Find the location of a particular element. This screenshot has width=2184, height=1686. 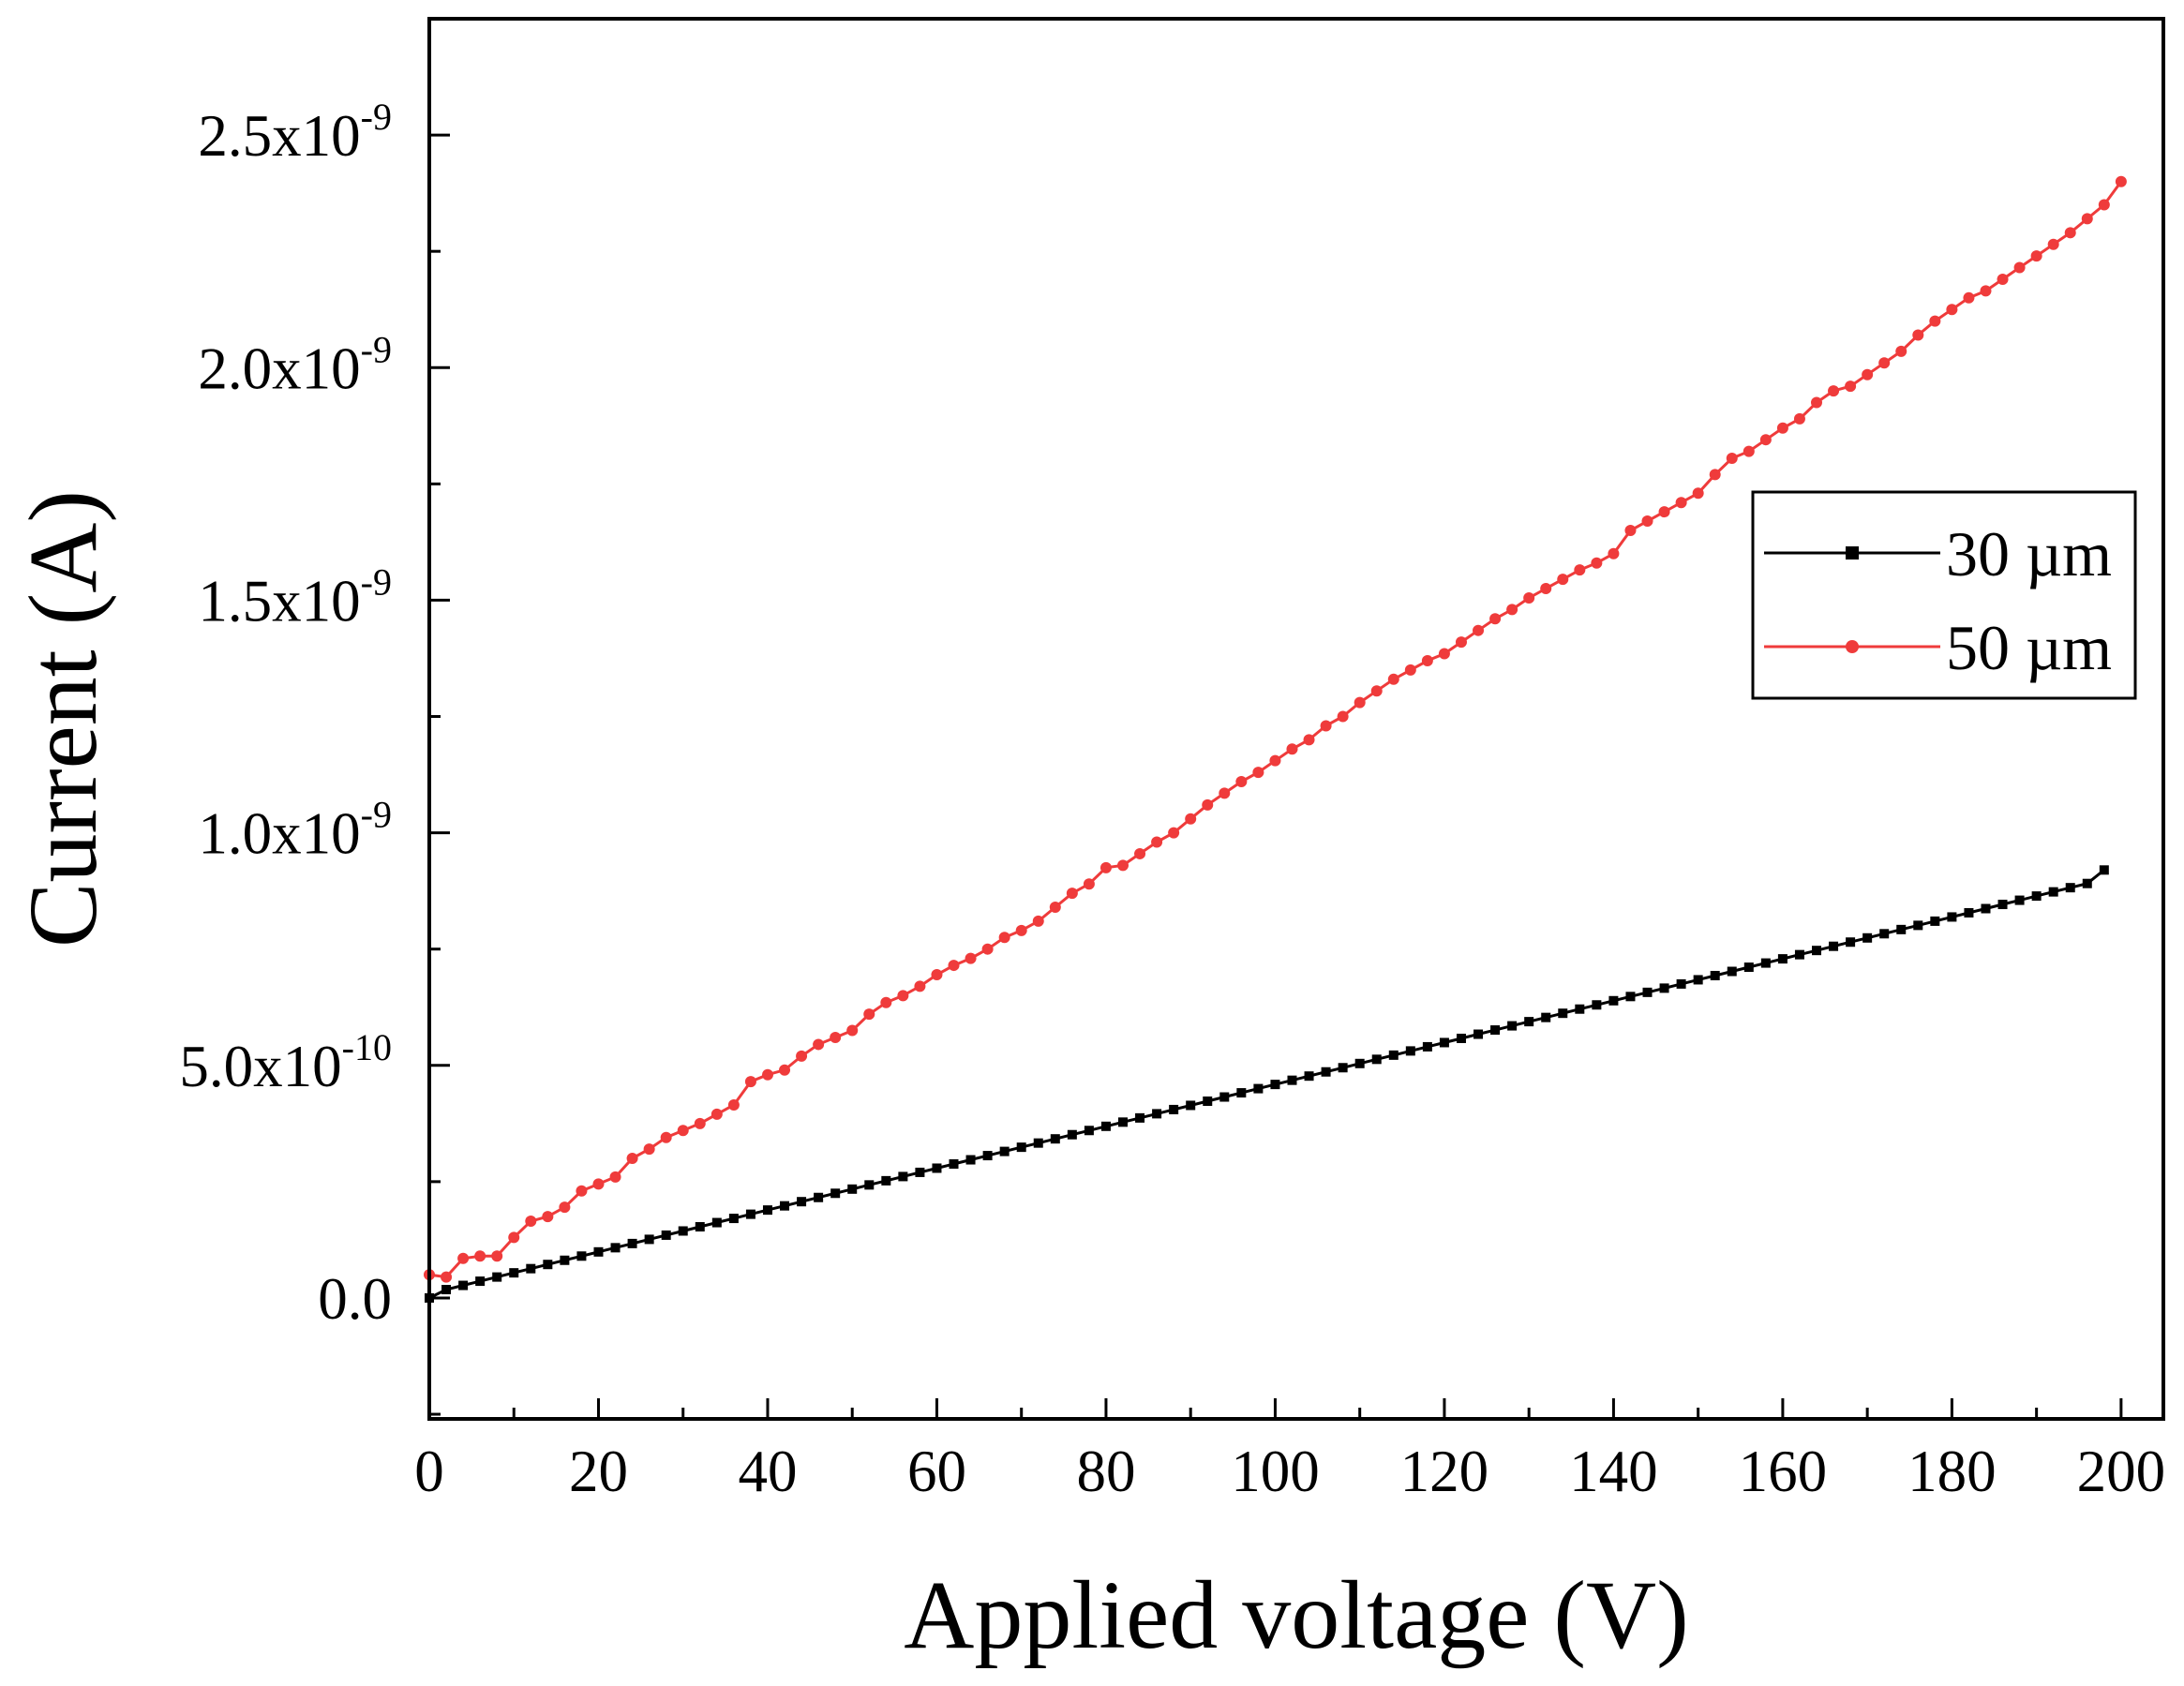

x-tick-label: 40 is located at coordinates (767, 1471).